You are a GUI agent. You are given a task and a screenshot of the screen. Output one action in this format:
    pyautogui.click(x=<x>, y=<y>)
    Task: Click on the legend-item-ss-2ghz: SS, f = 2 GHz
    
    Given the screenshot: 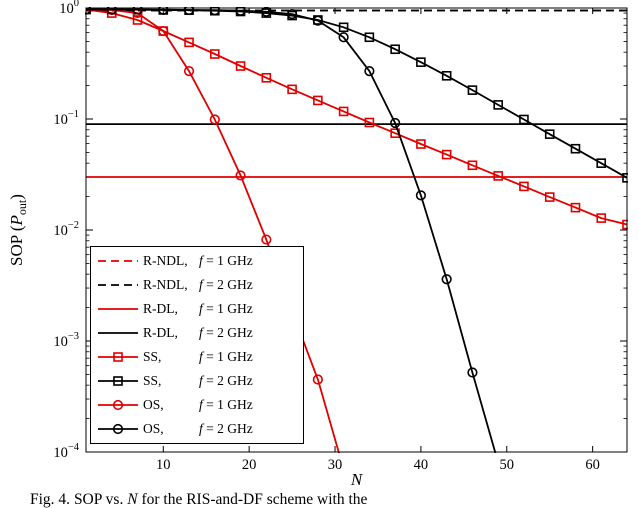 What is the action you would take?
    pyautogui.click(x=197, y=381)
    